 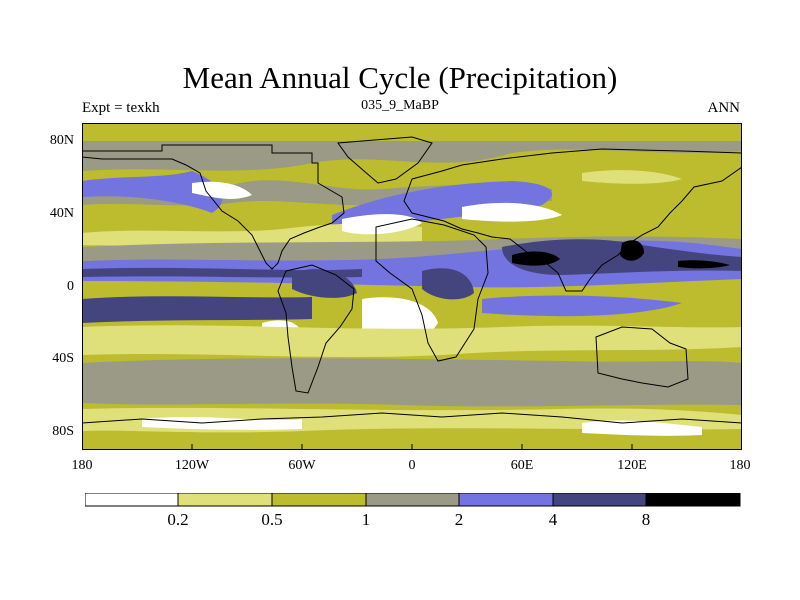 I want to click on australia-coast, so click(x=642, y=357).